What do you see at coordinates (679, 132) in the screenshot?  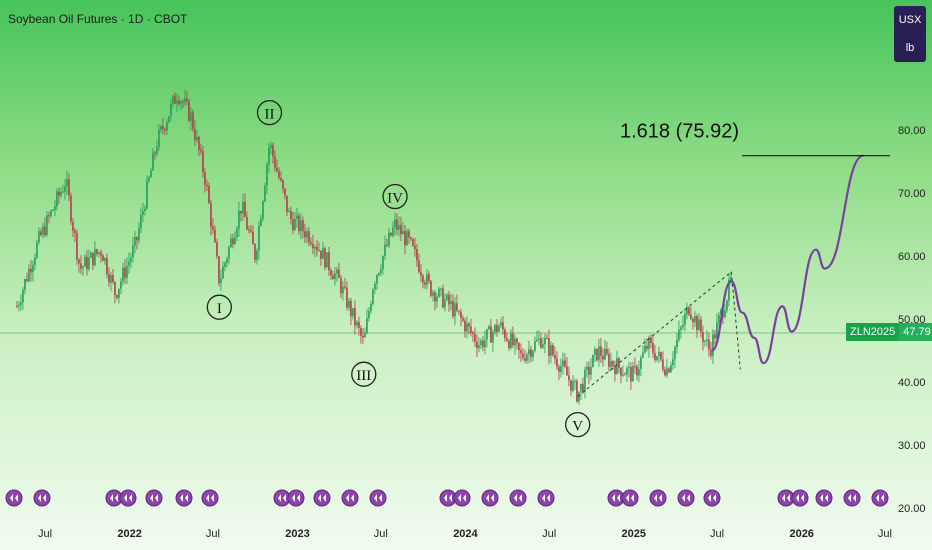 I see `fib-label: 1.618 (75.92)` at bounding box center [679, 132].